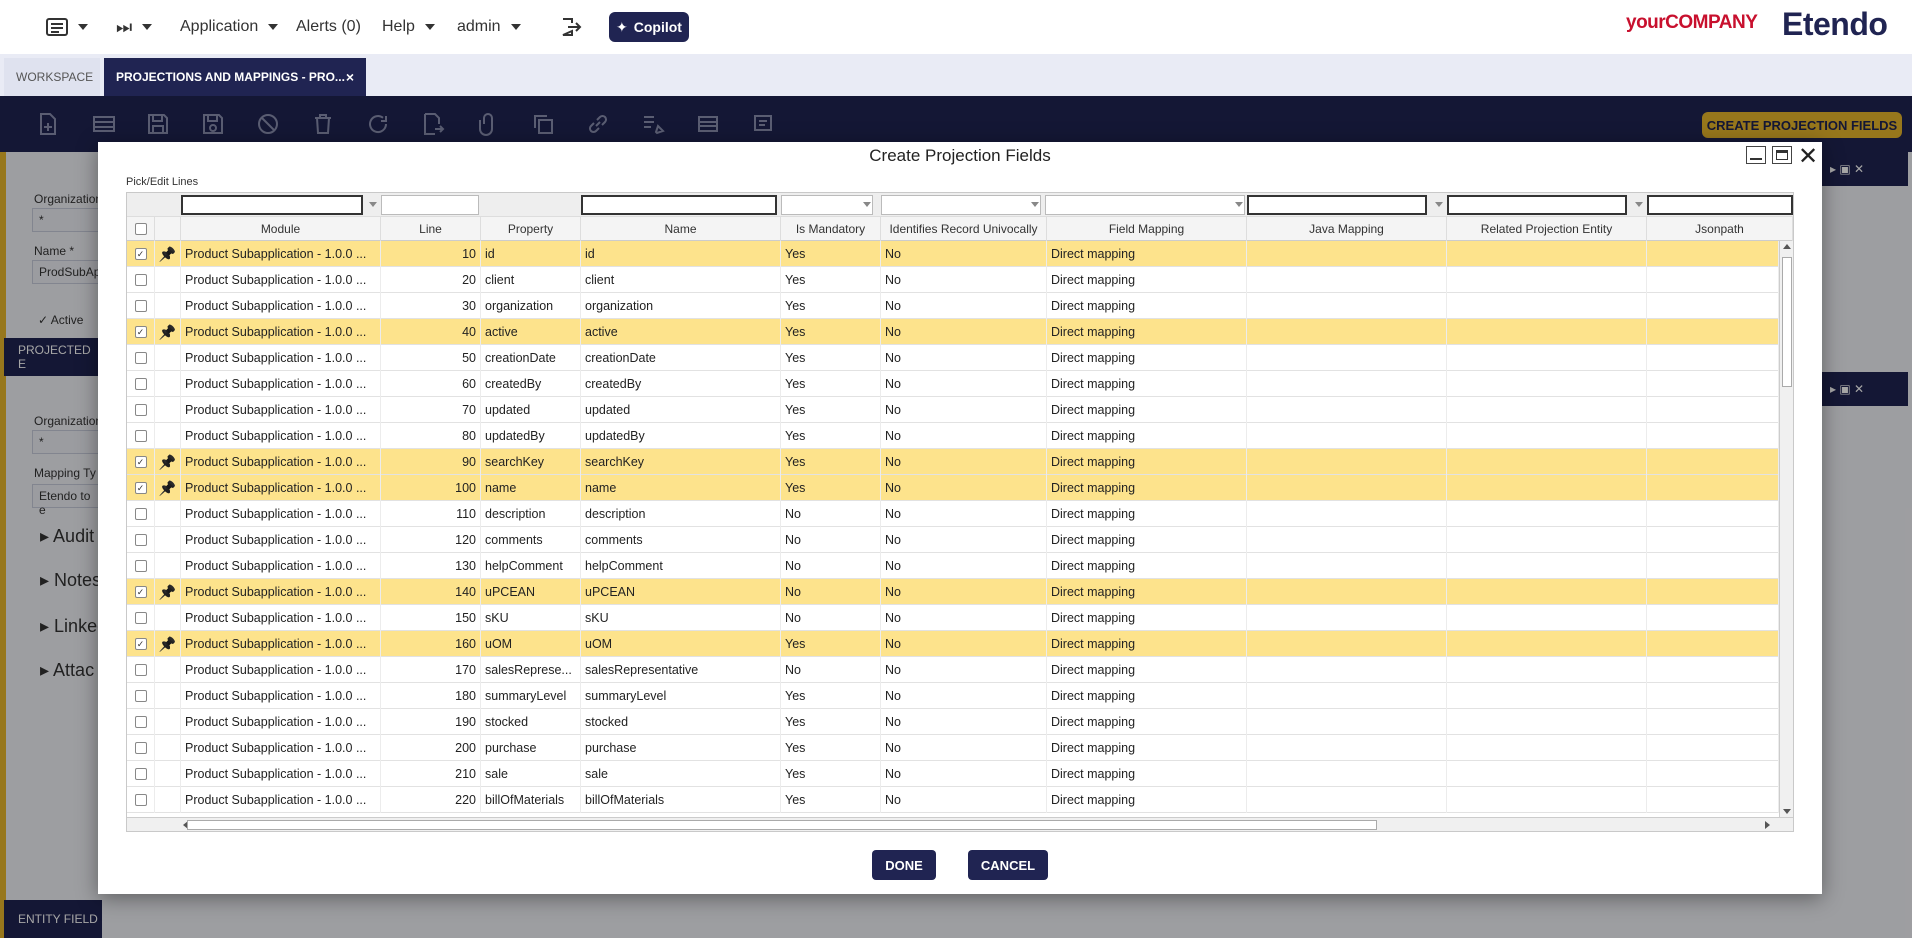 The height and width of the screenshot is (938, 1912). Describe the element at coordinates (104, 124) in the screenshot. I see `new-row-button` at that location.